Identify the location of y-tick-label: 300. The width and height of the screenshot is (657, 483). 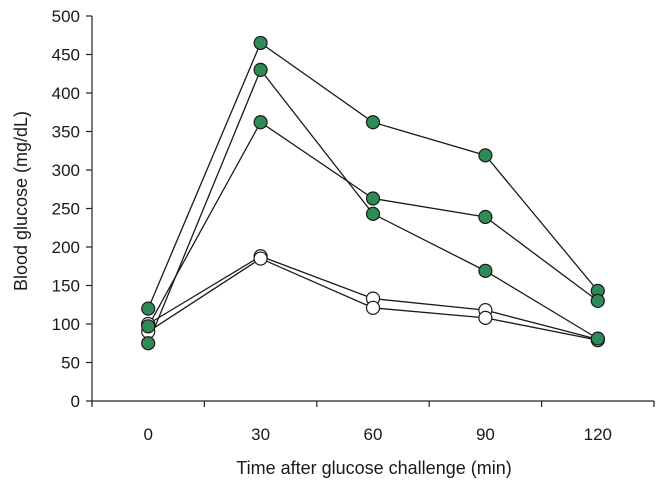
(66, 170).